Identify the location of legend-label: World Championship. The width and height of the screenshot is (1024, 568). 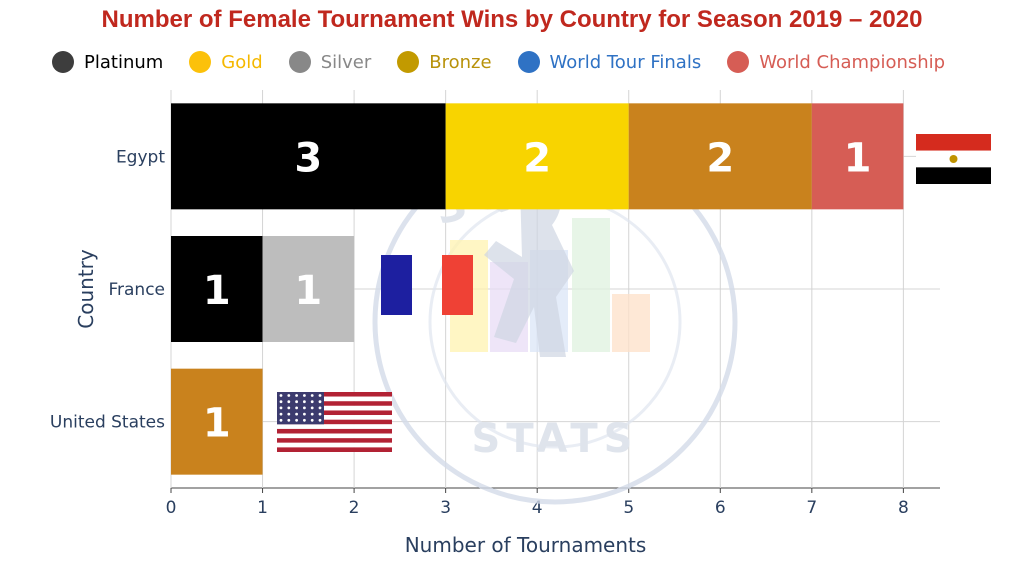
(852, 62).